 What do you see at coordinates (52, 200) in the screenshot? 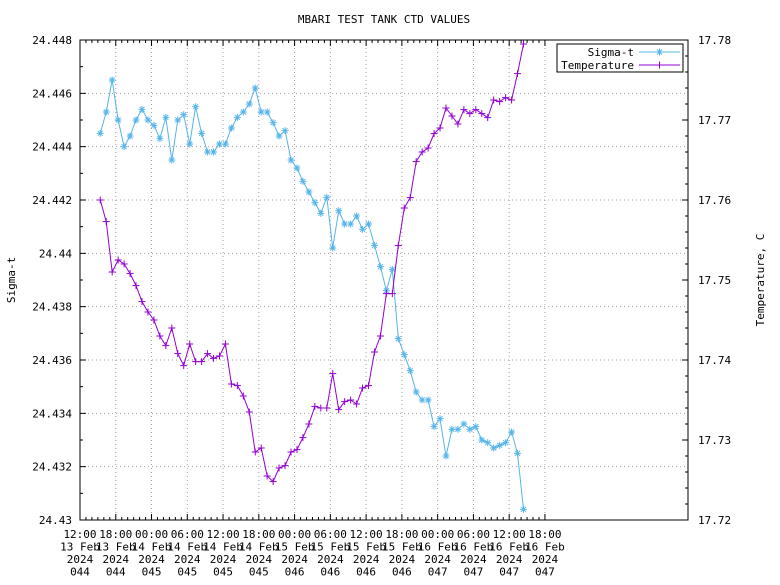
I see `y-tick-label: 24.442` at bounding box center [52, 200].